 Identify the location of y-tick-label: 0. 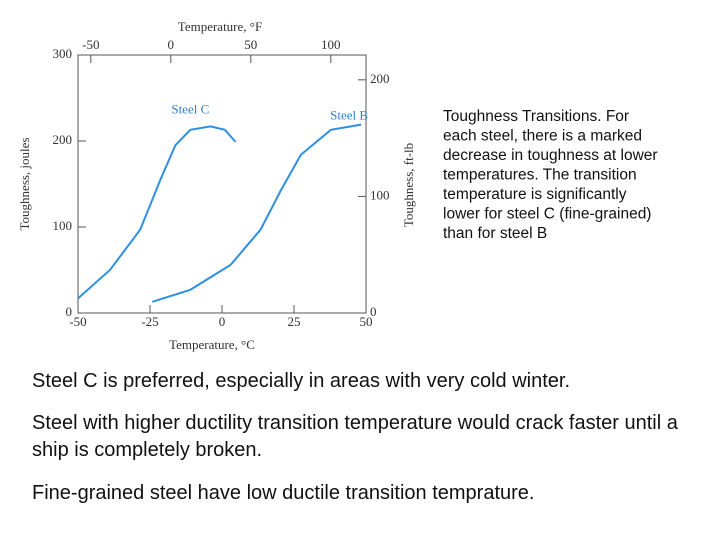
(69, 311).